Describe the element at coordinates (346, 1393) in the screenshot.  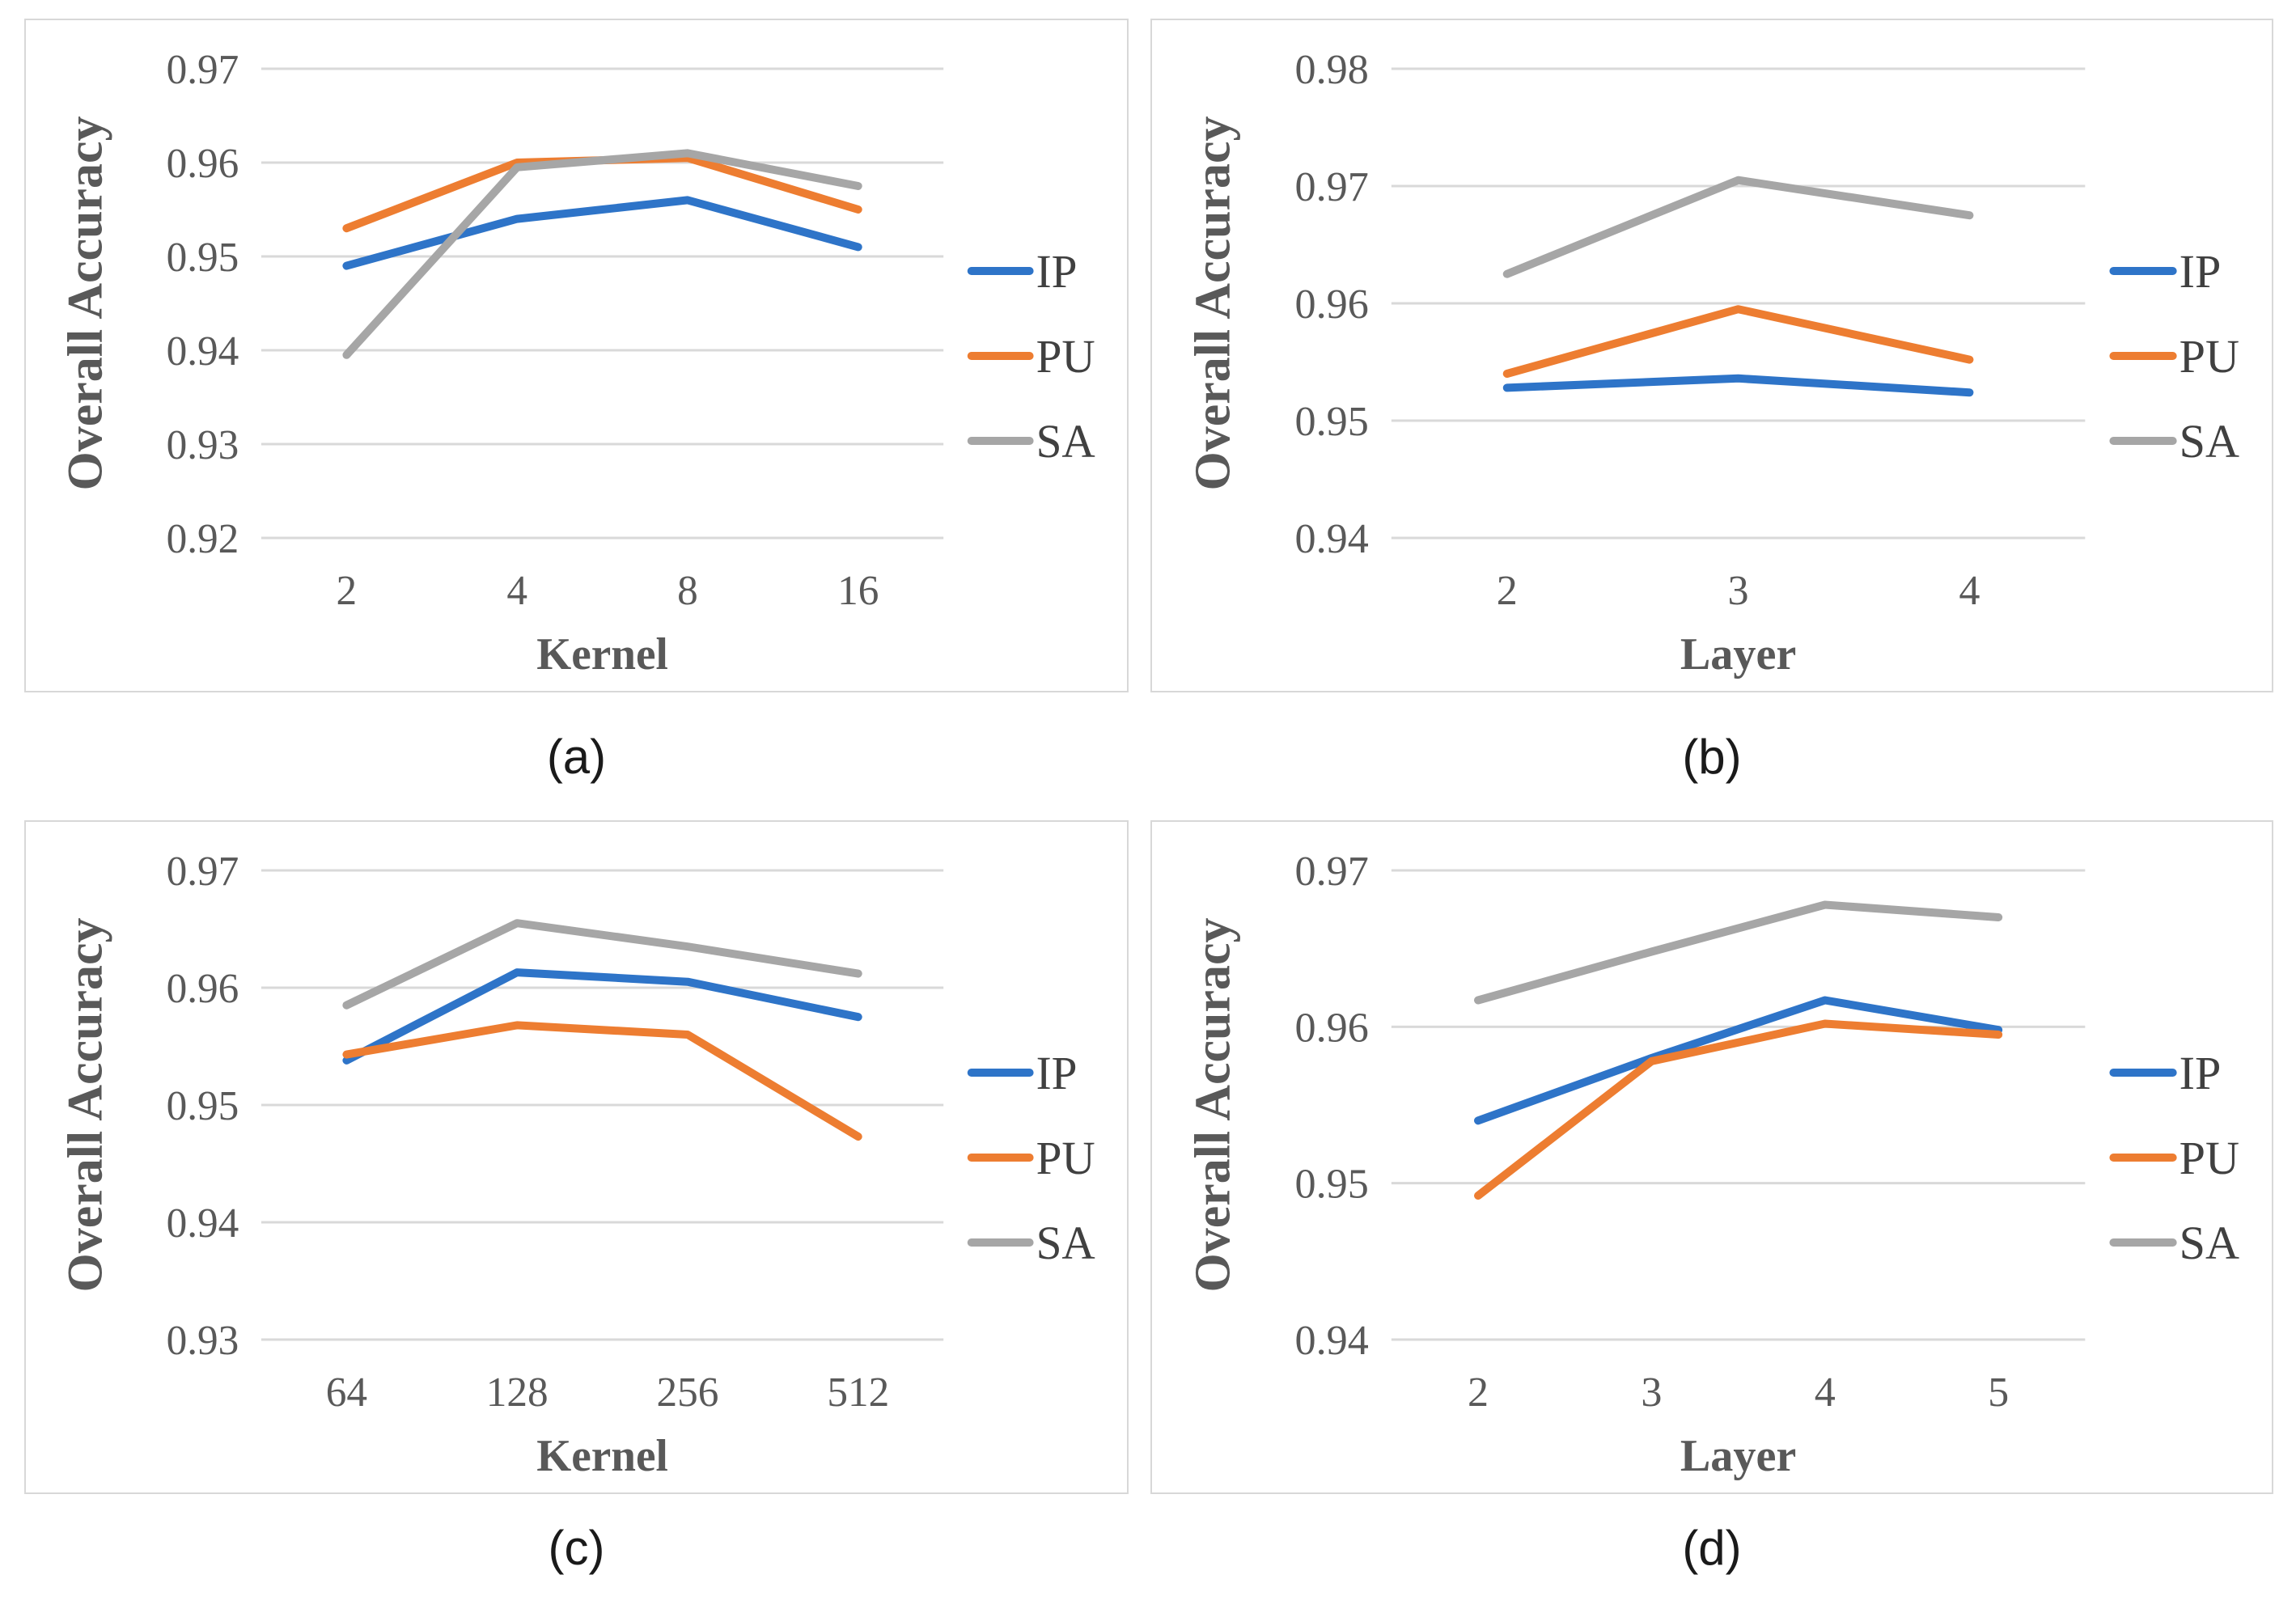
I see `x-tick-label: 64` at that location.